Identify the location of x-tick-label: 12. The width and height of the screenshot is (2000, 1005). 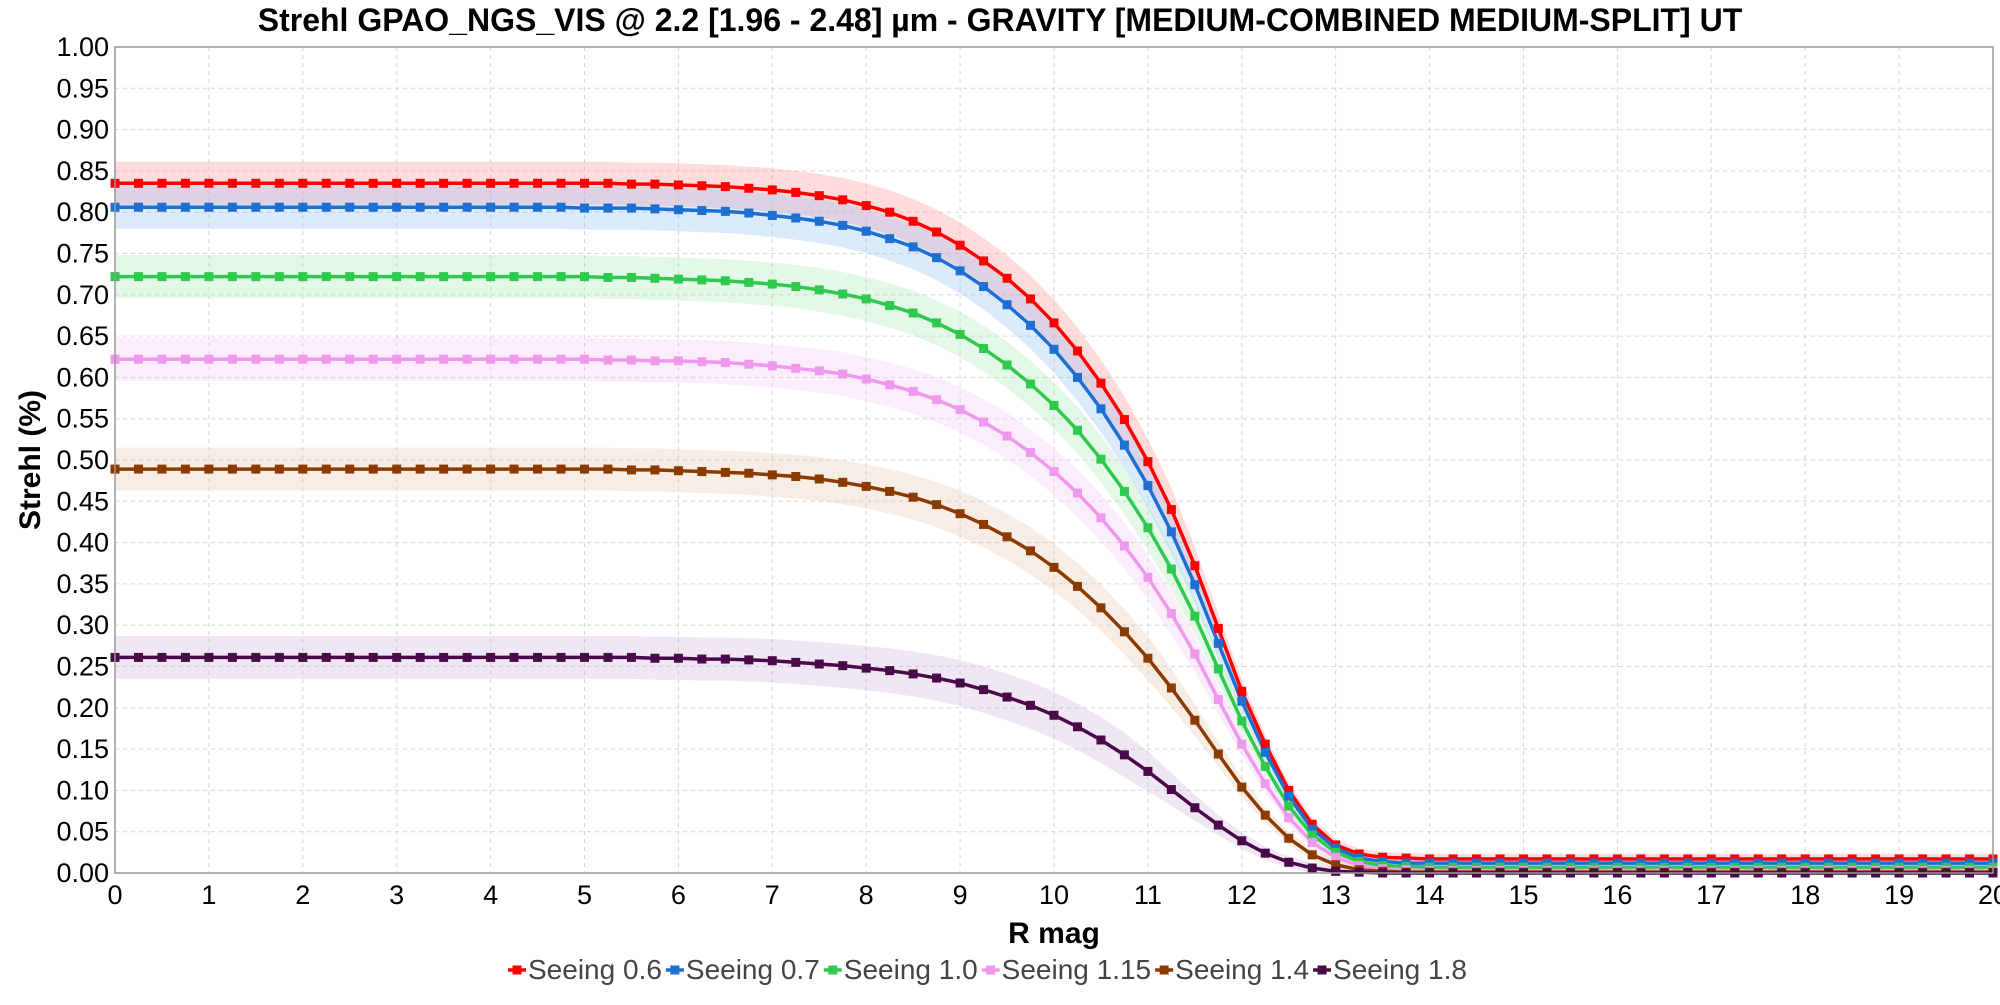
(1242, 895).